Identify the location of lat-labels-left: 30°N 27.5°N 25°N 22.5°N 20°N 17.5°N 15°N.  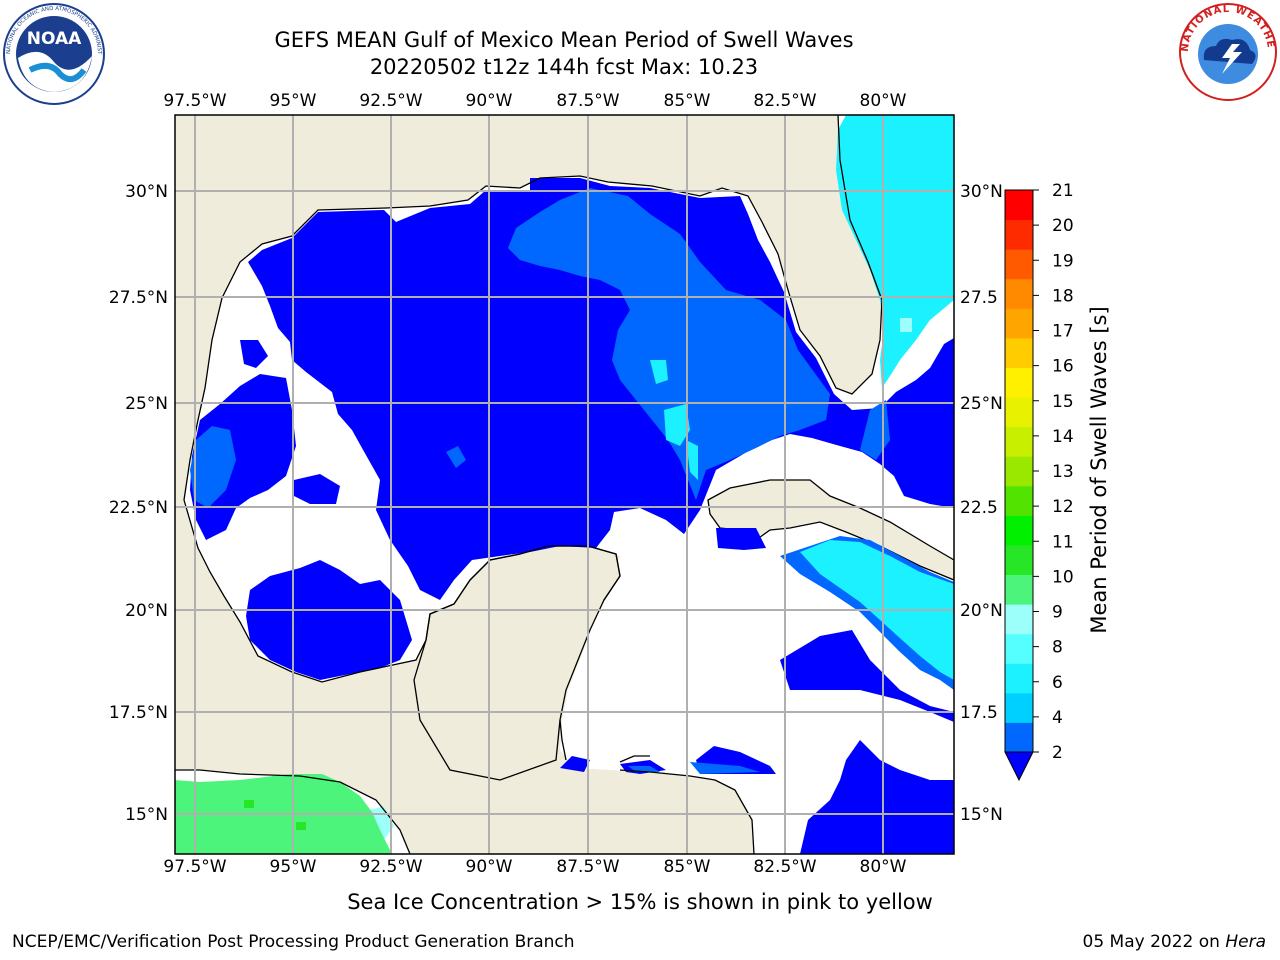
(138, 503).